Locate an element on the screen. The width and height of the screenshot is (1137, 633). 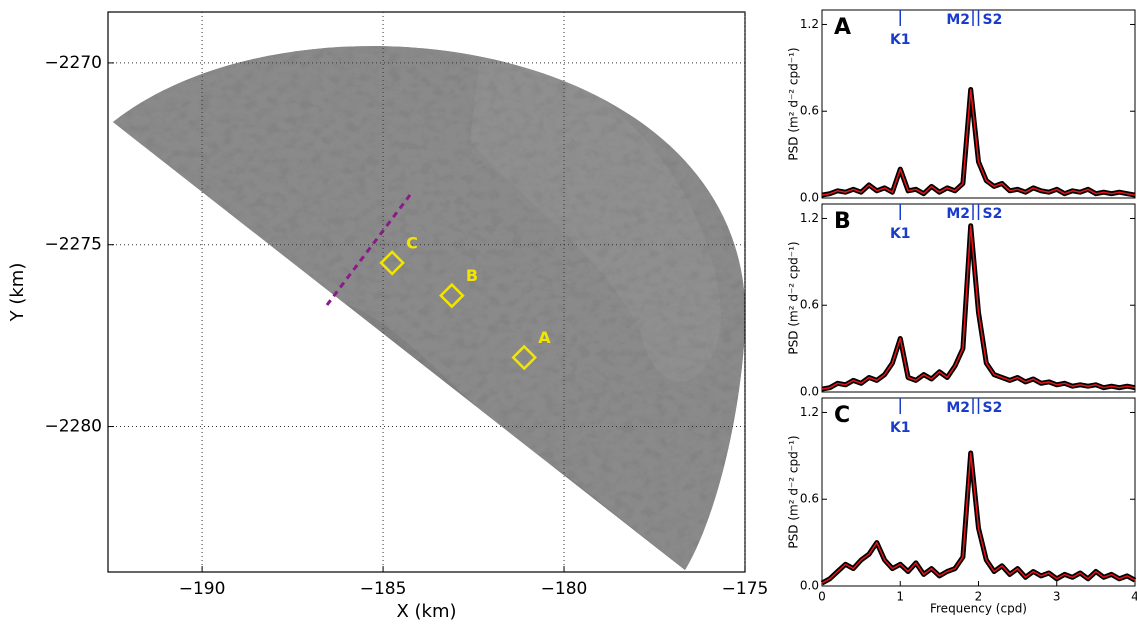
x-tick-label: 2 is located at coordinates (979, 597).